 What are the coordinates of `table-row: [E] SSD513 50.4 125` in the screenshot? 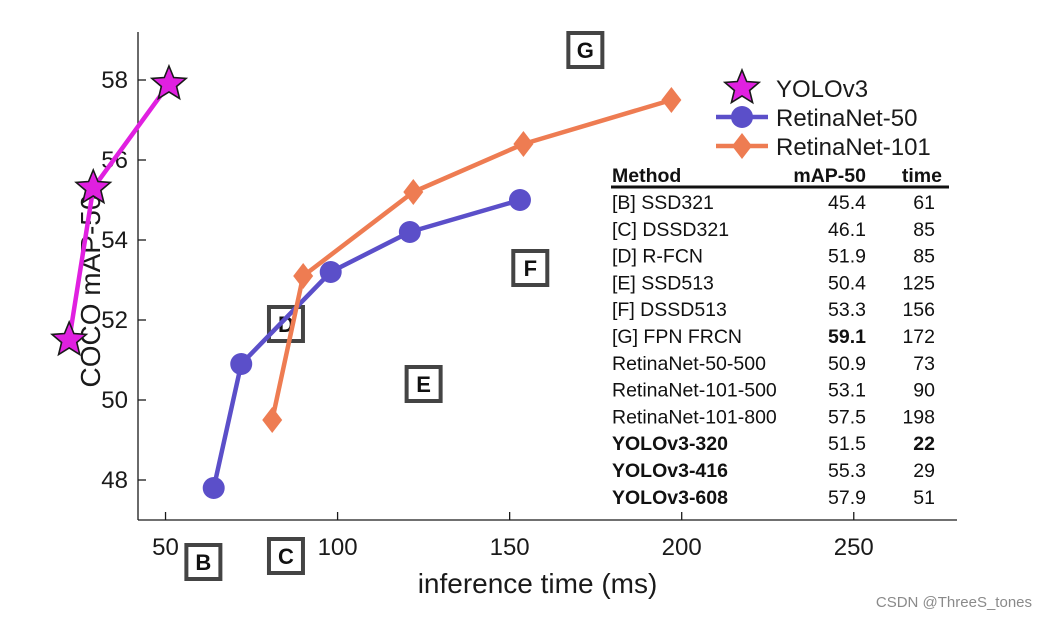 It's located at (773, 283).